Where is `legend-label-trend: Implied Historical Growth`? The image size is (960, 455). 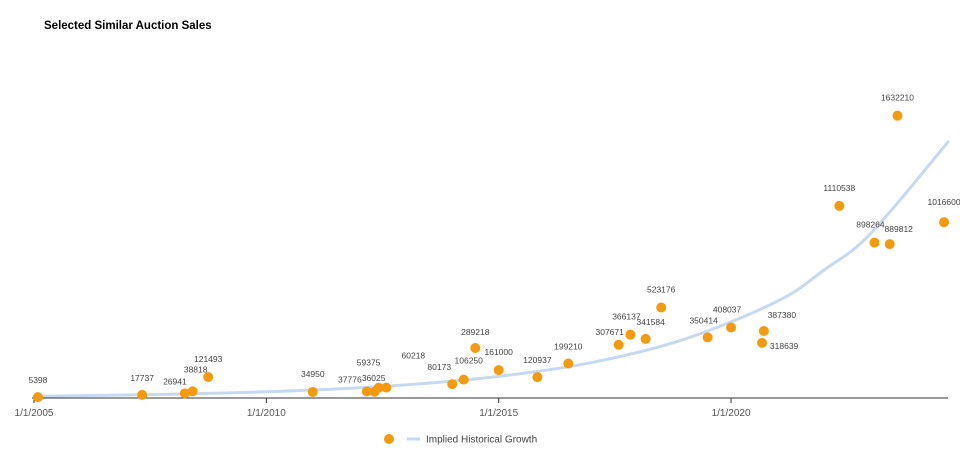
legend-label-trend: Implied Historical Growth is located at coordinates (481, 440).